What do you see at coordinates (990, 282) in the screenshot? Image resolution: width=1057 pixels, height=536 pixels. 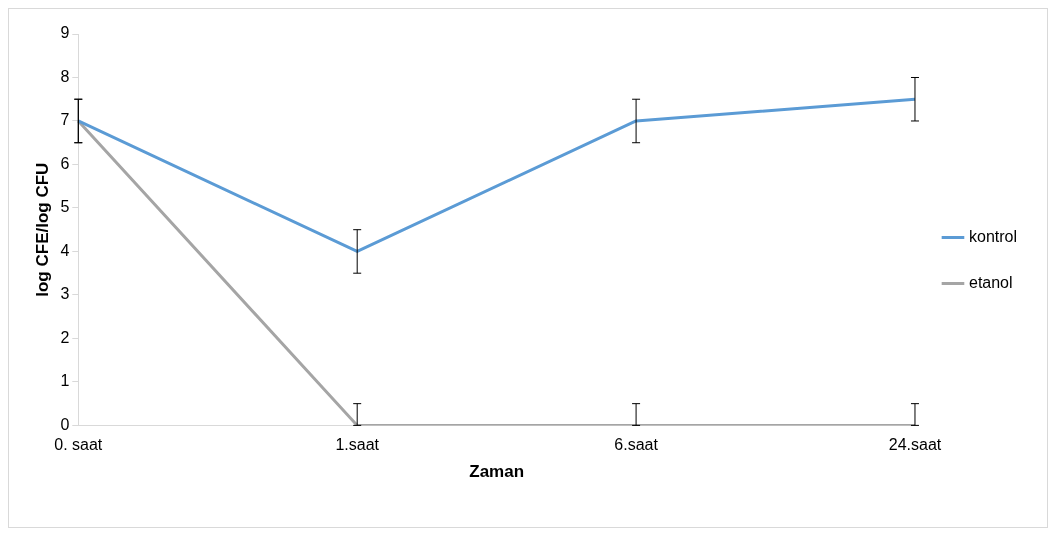 I see `legend-label: etanol` at bounding box center [990, 282].